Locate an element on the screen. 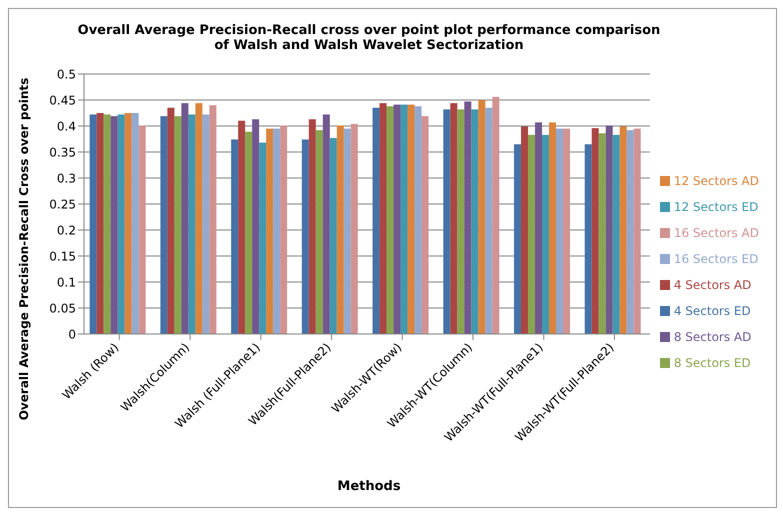 The image size is (783, 514). legend-label: 4 Sectors ED is located at coordinates (712, 311).